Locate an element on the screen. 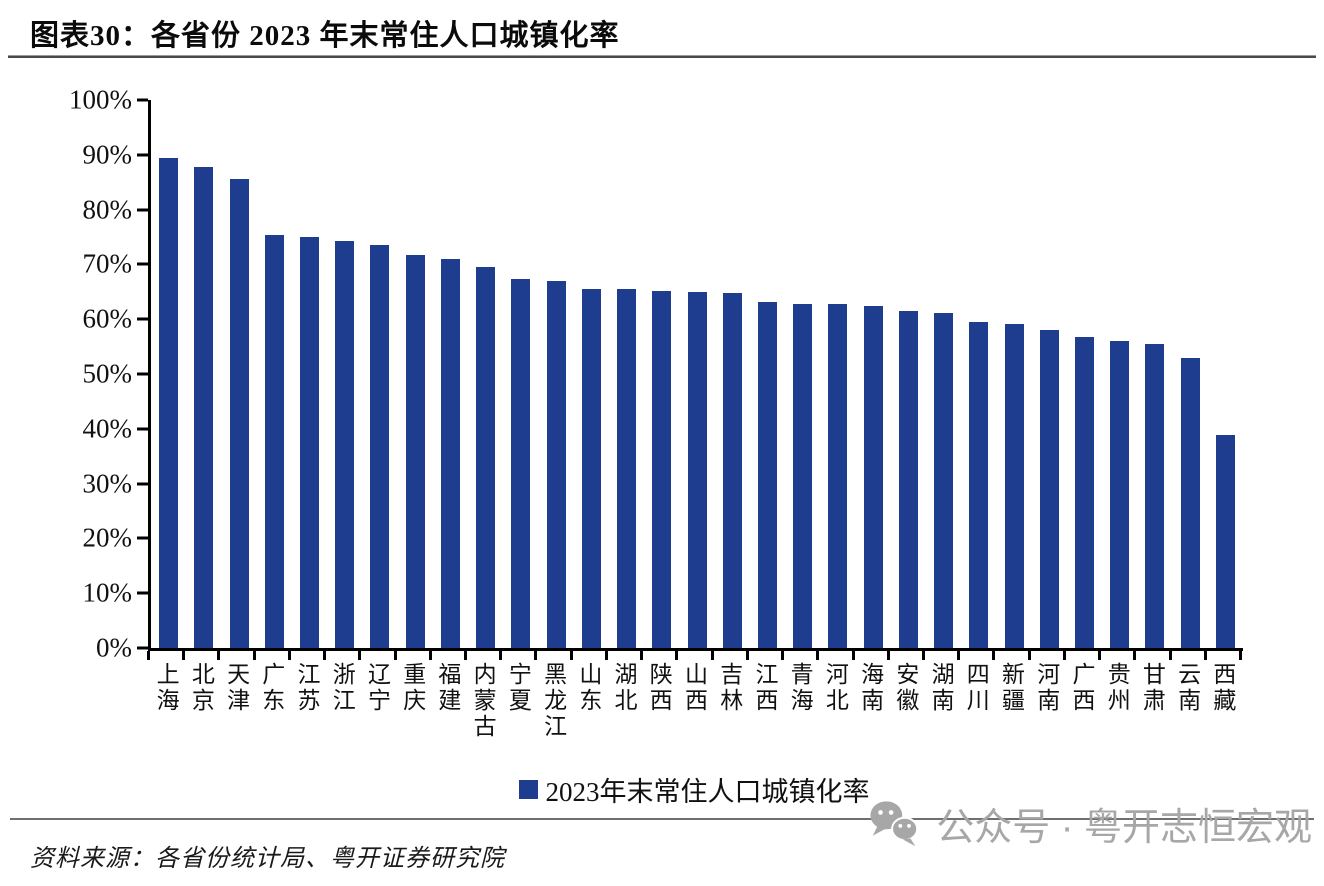 Image resolution: width=1324 pixels, height=886 pixels. x-axis-label: 黑龙江 is located at coordinates (553, 701).